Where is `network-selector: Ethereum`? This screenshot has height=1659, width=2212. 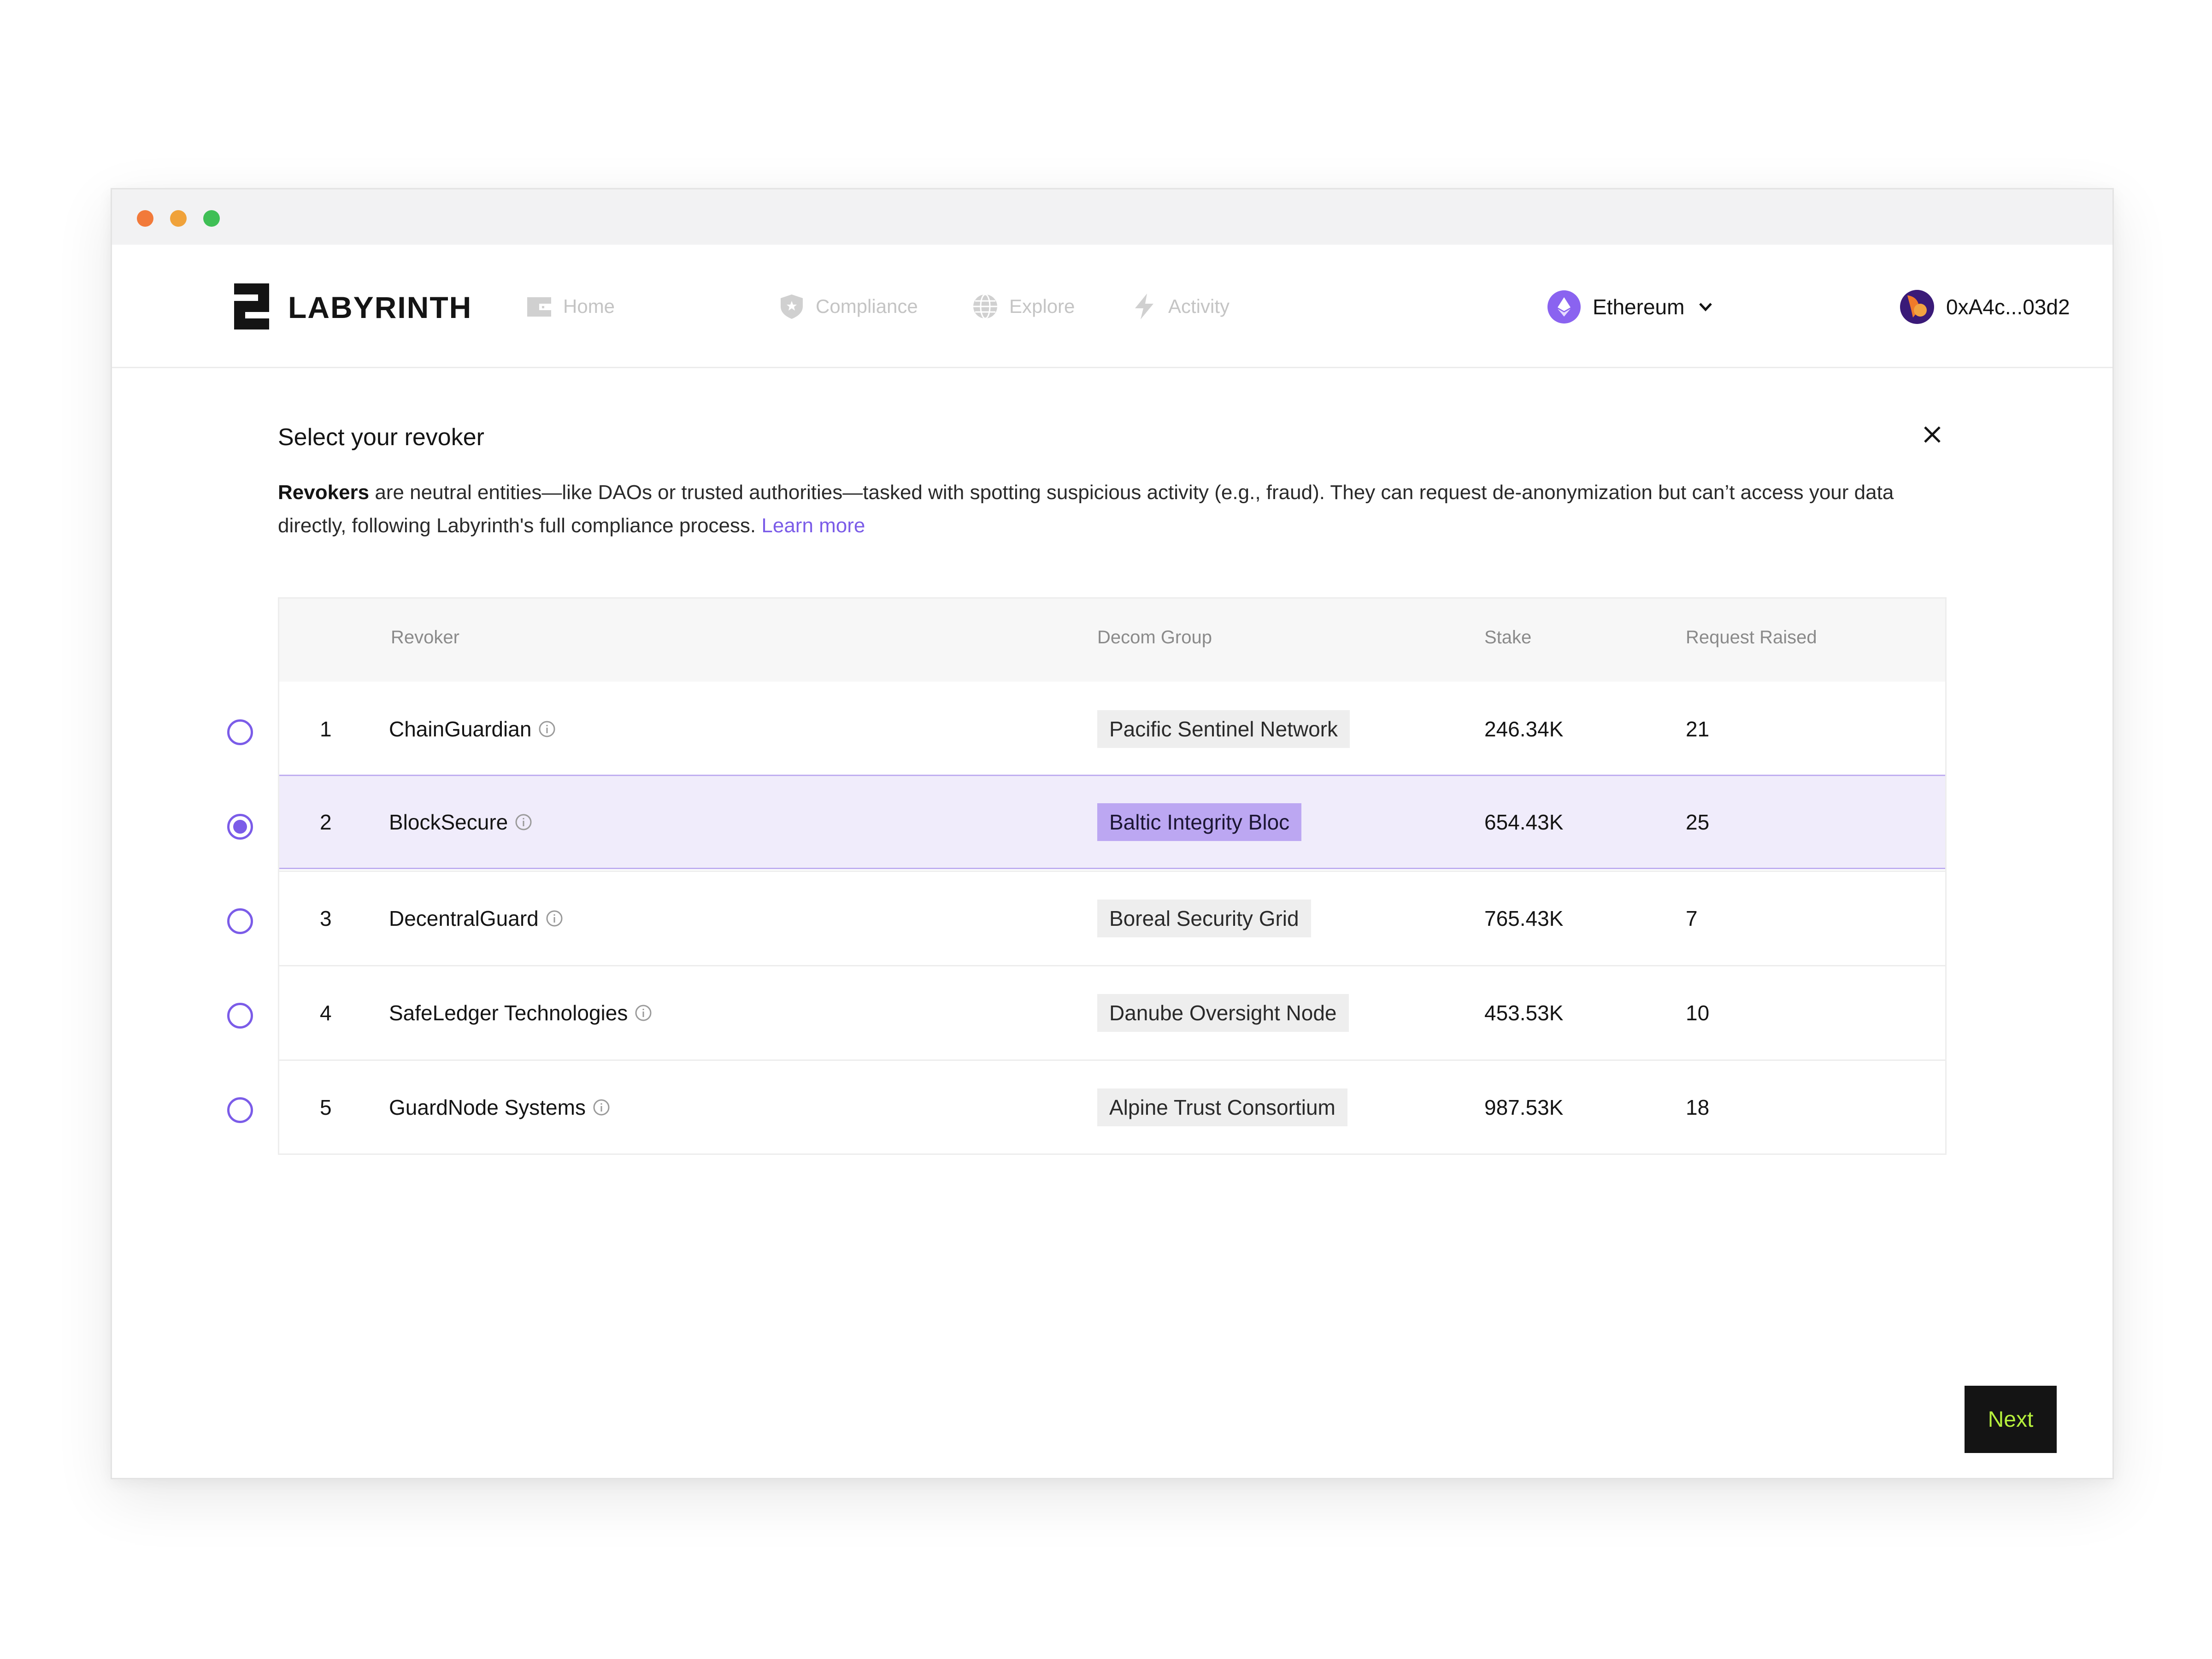
network-selector: Ethereum is located at coordinates (1631, 306).